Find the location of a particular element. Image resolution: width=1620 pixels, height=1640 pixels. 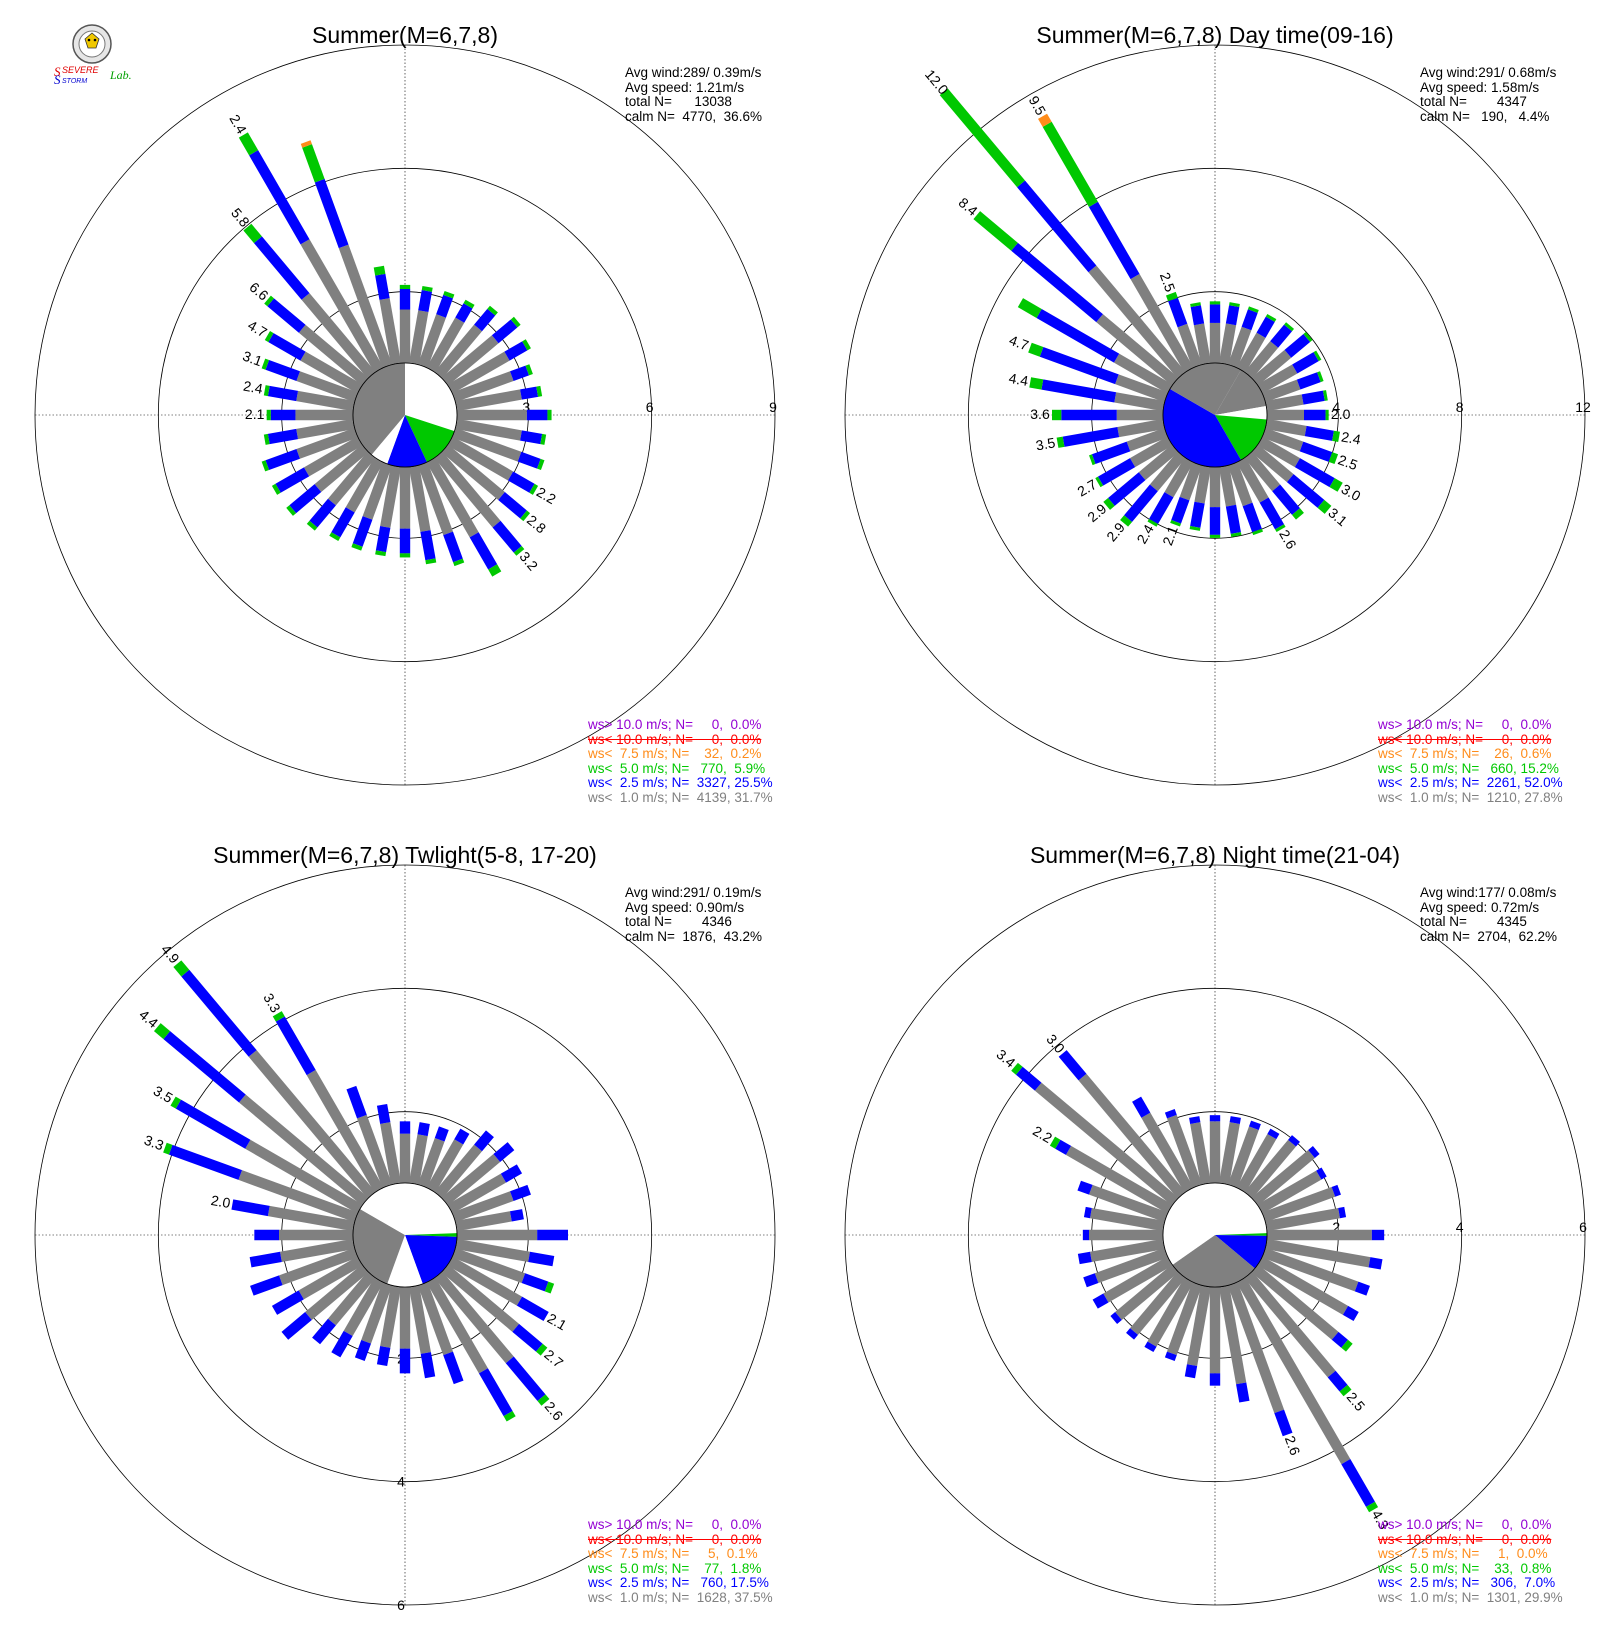

bar-total-label: 2.5 is located at coordinates (1348, 462).